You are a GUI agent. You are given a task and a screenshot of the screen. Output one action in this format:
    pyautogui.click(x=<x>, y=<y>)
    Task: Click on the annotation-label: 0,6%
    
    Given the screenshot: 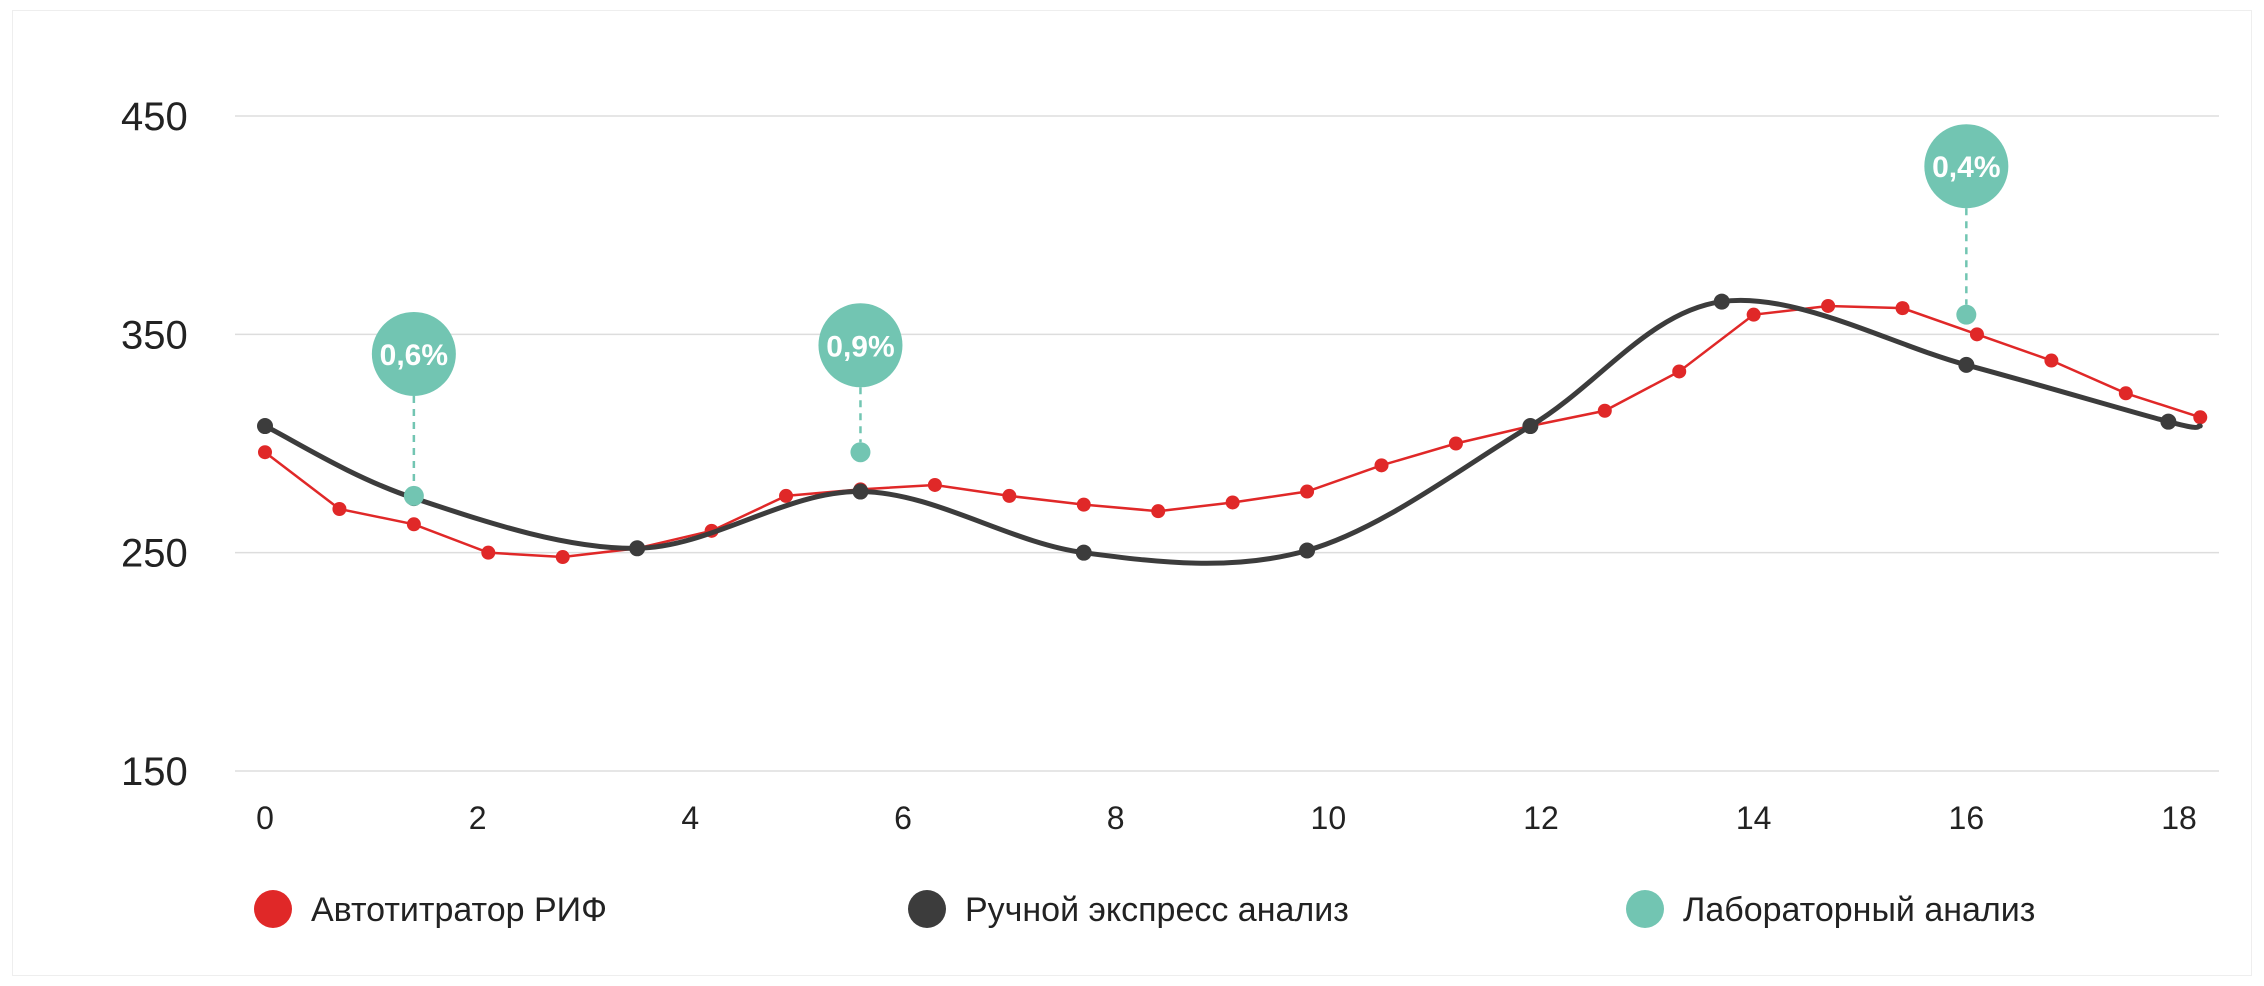 What is the action you would take?
    pyautogui.click(x=414, y=355)
    